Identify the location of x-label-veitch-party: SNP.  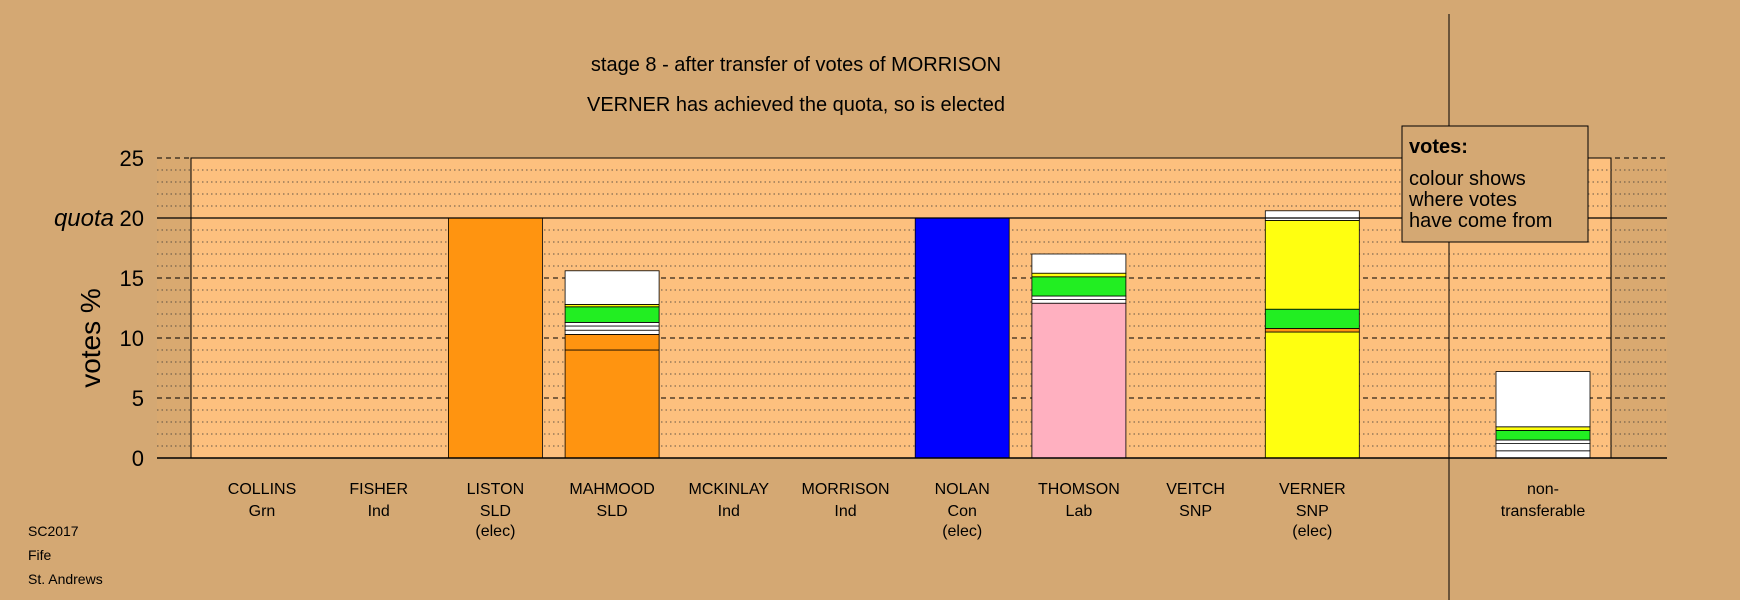
(1195, 511).